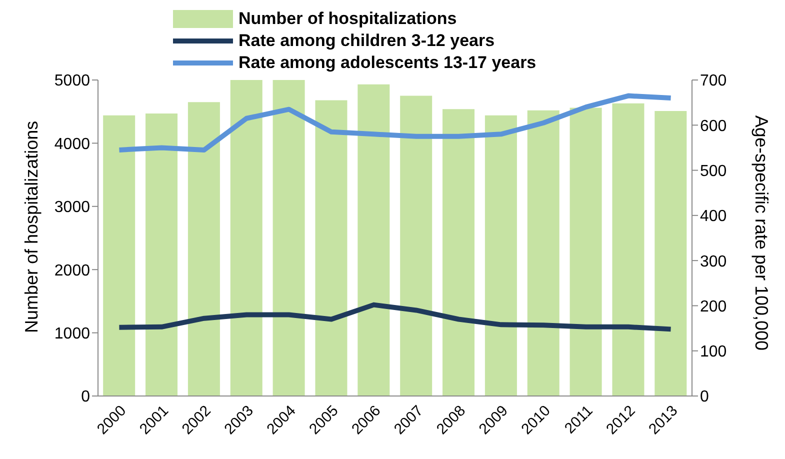  What do you see at coordinates (713, 307) in the screenshot?
I see `y2-tick-label: 200` at bounding box center [713, 307].